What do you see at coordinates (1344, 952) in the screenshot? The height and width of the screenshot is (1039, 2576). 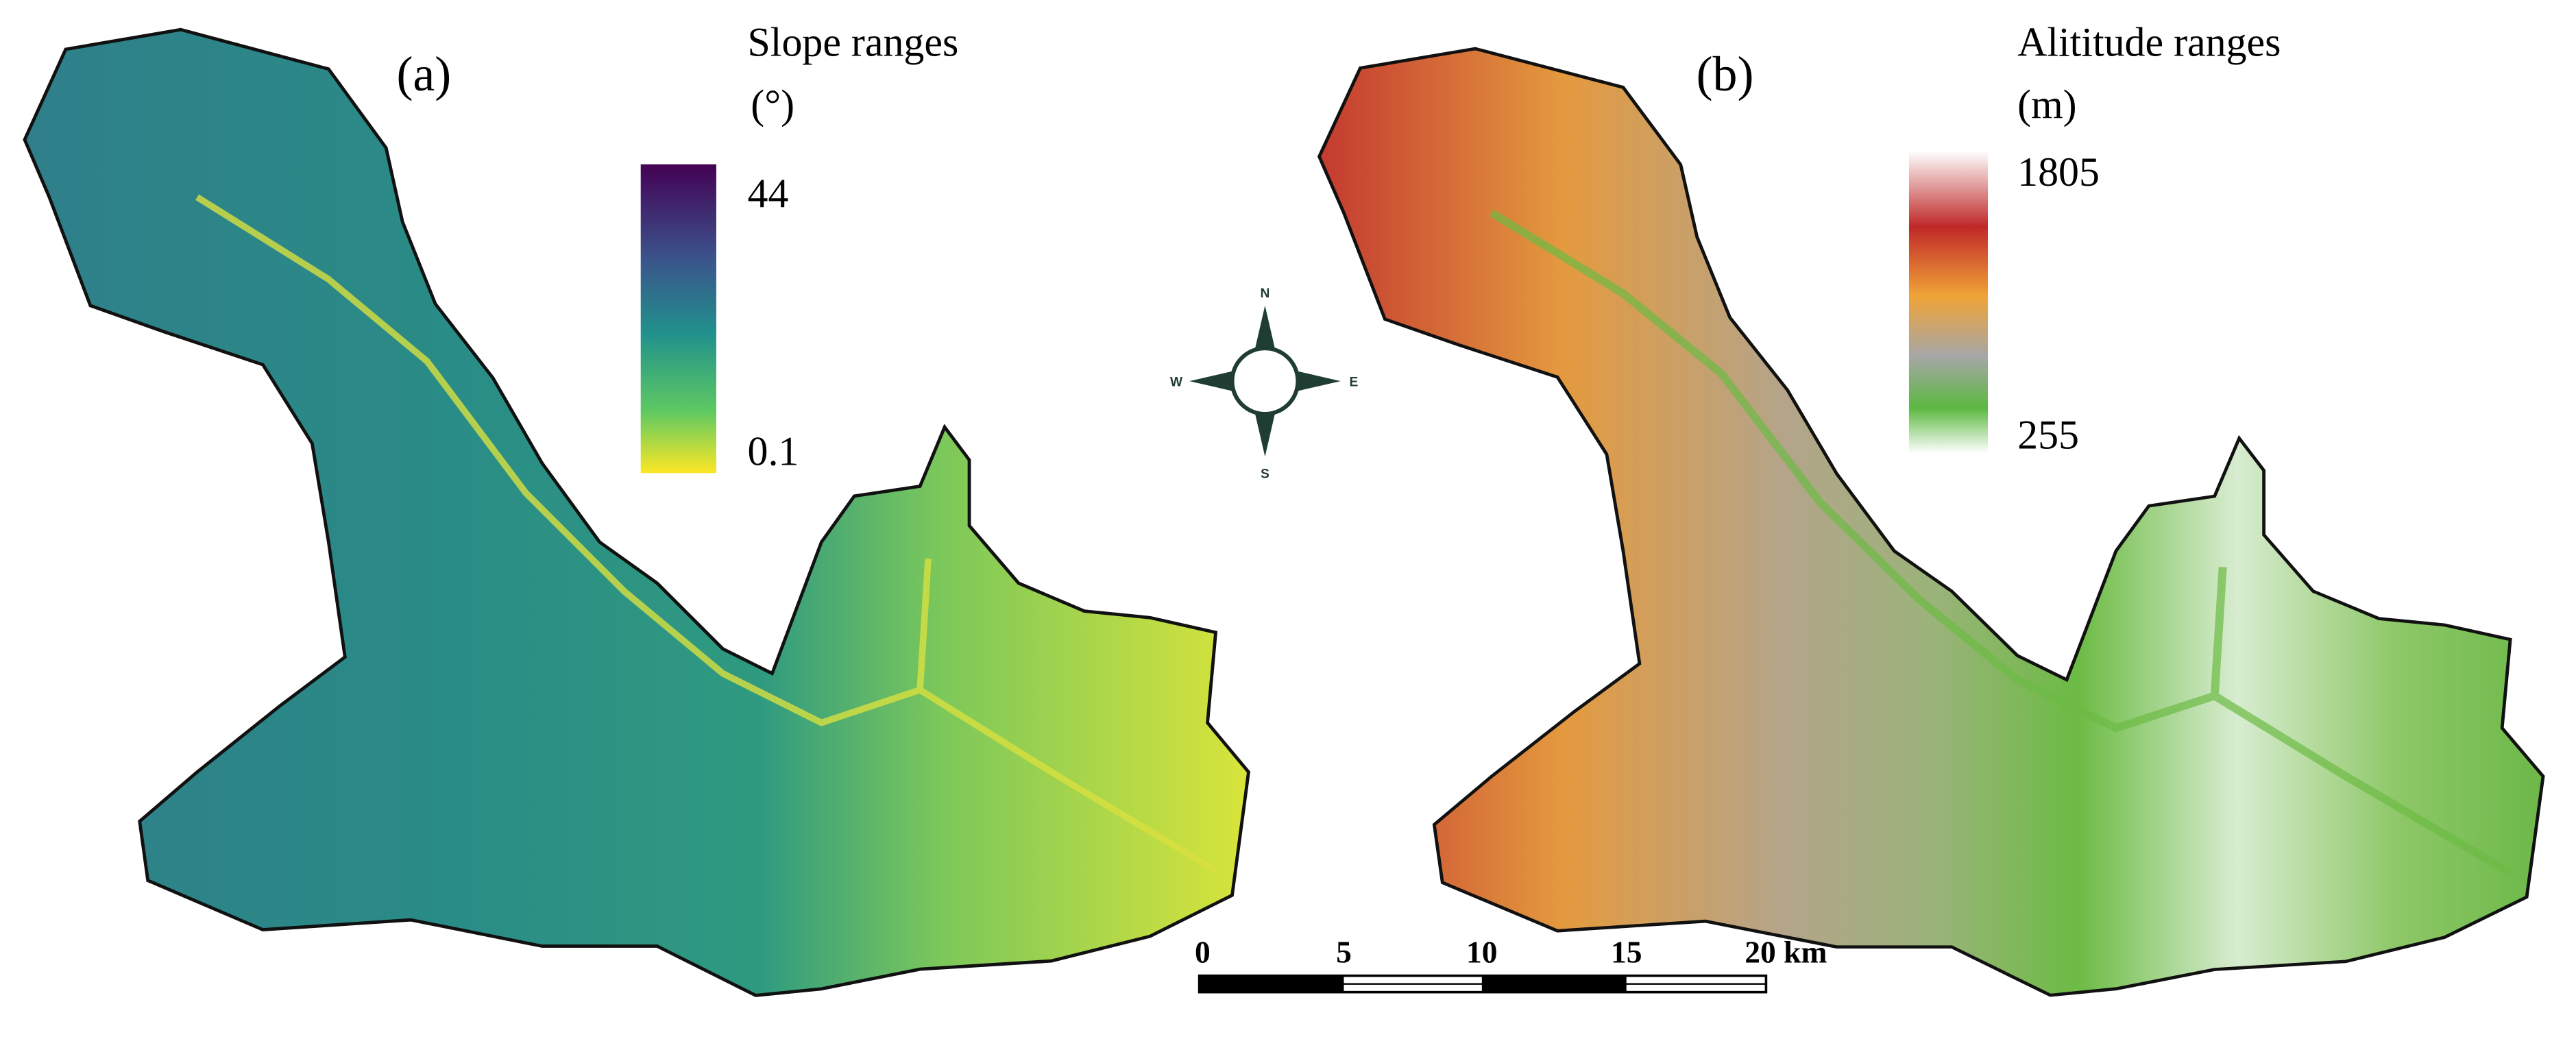 I see `scale-label: 5` at bounding box center [1344, 952].